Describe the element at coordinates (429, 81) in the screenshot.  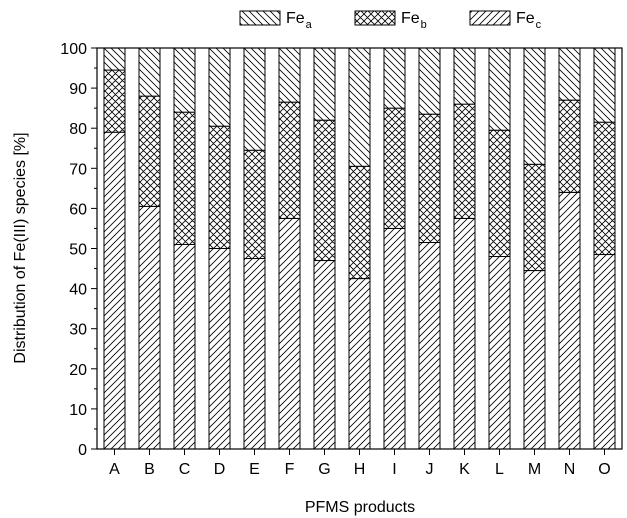
I see `bar-J-fe-a` at that location.